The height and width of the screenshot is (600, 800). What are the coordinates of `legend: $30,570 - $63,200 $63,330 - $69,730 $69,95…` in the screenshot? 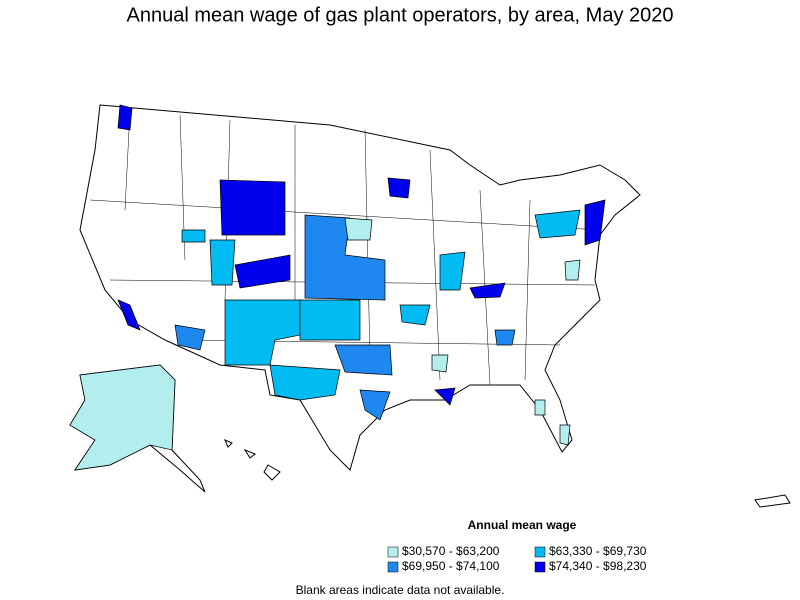 It's located at (517, 558).